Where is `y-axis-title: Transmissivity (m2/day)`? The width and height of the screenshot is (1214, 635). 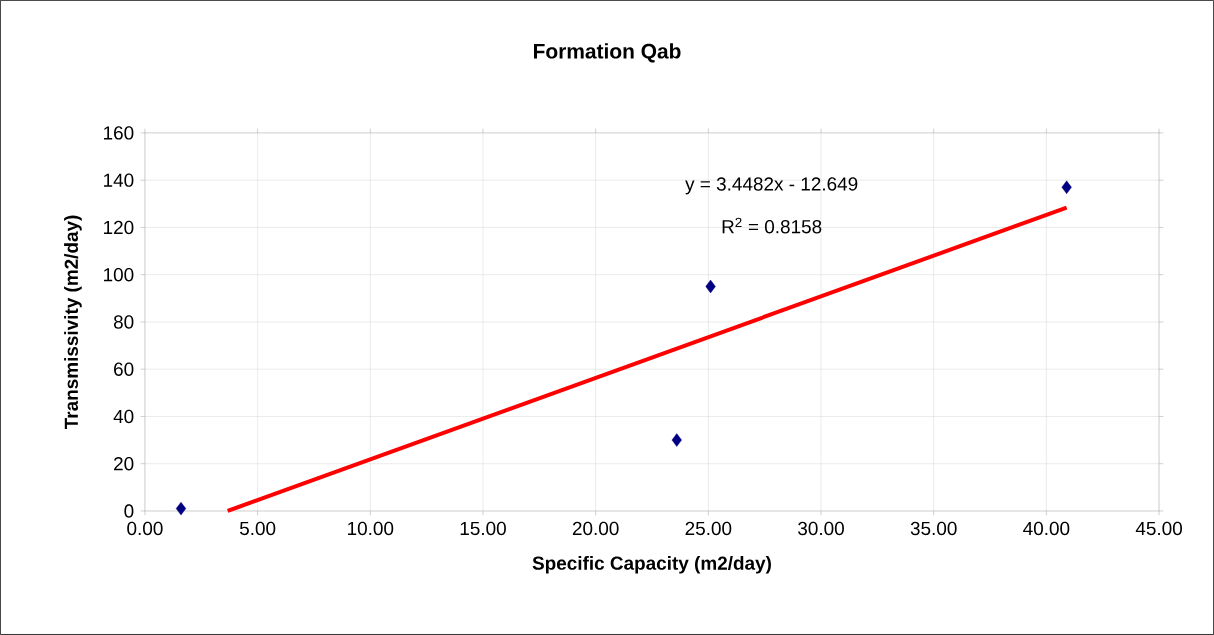 y-axis-title: Transmissivity (m2/day) is located at coordinates (73, 322).